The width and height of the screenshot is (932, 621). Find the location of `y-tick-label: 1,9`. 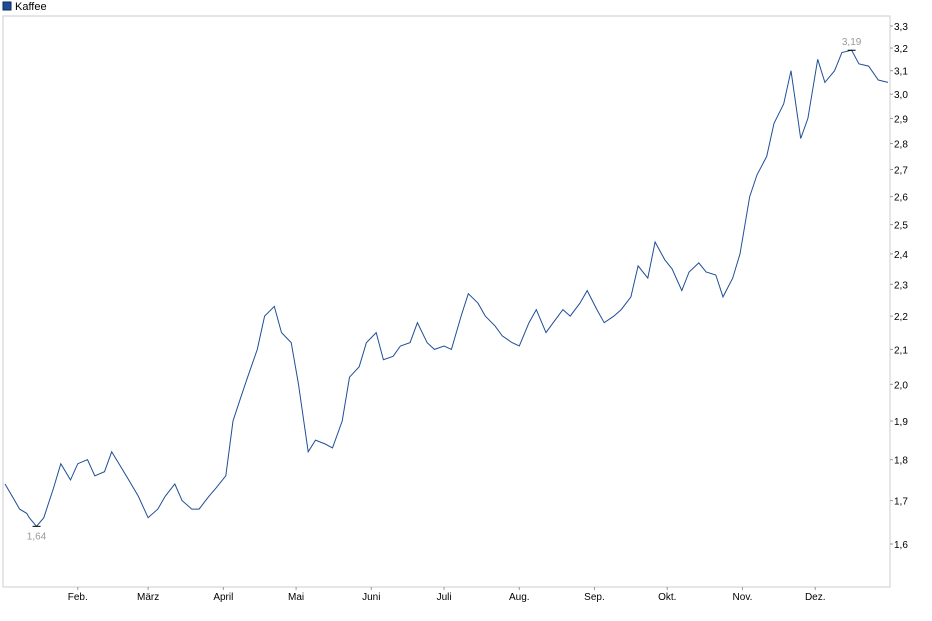

y-tick-label: 1,9 is located at coordinates (901, 422).